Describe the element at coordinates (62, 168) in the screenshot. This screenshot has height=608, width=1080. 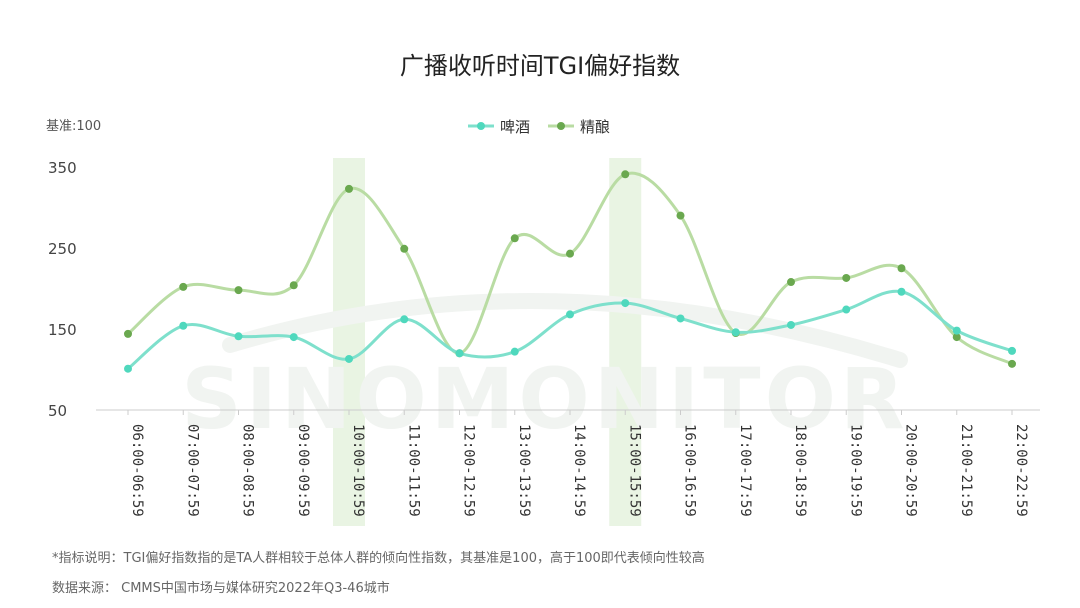
I see `y-tick-label: 350` at that location.